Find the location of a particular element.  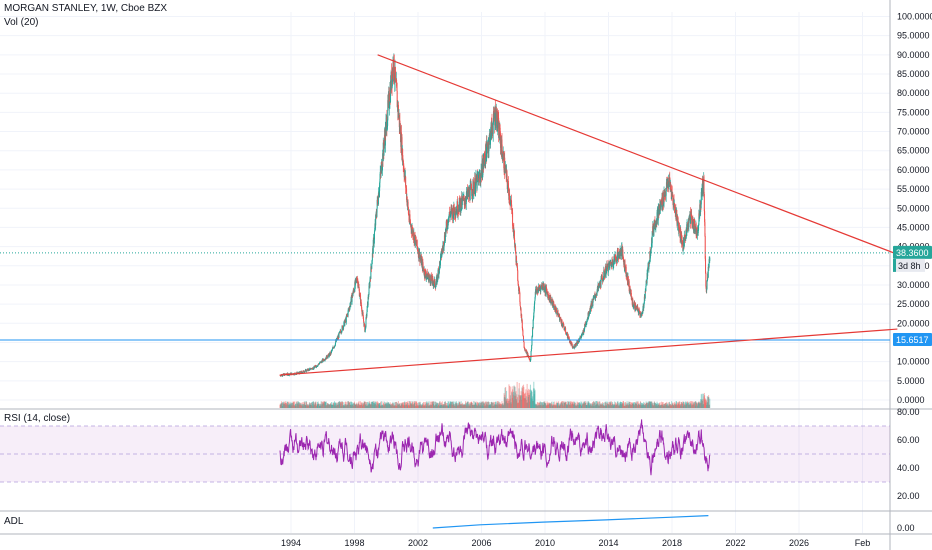

rsi-tick-label: 20.00 is located at coordinates (908, 496).